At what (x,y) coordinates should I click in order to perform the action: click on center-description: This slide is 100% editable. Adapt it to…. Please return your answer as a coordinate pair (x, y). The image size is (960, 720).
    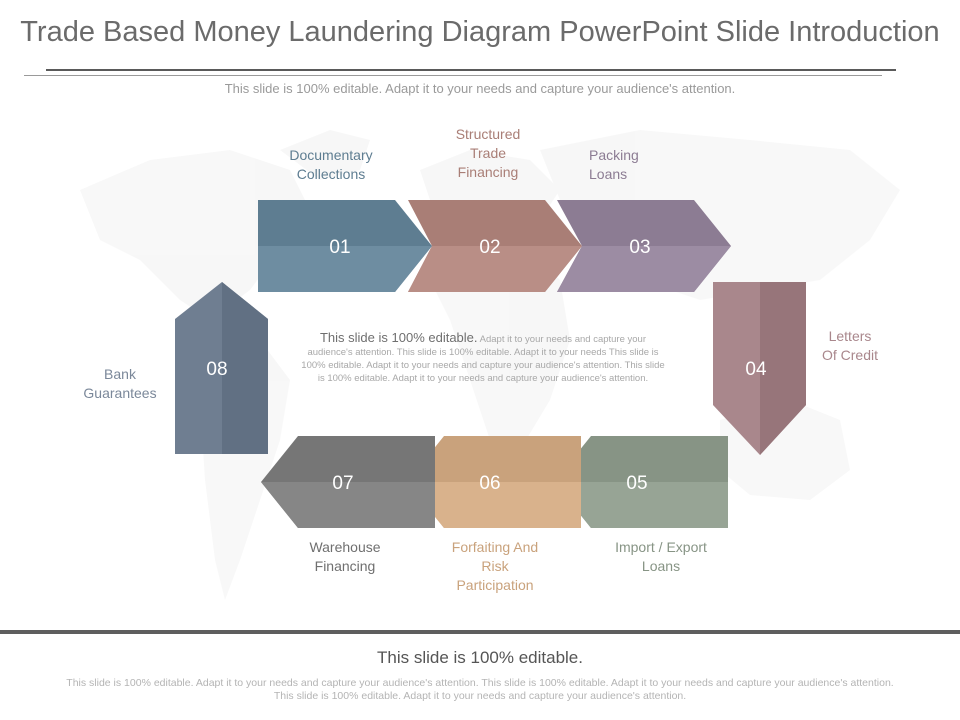
    Looking at the image, I should click on (483, 358).